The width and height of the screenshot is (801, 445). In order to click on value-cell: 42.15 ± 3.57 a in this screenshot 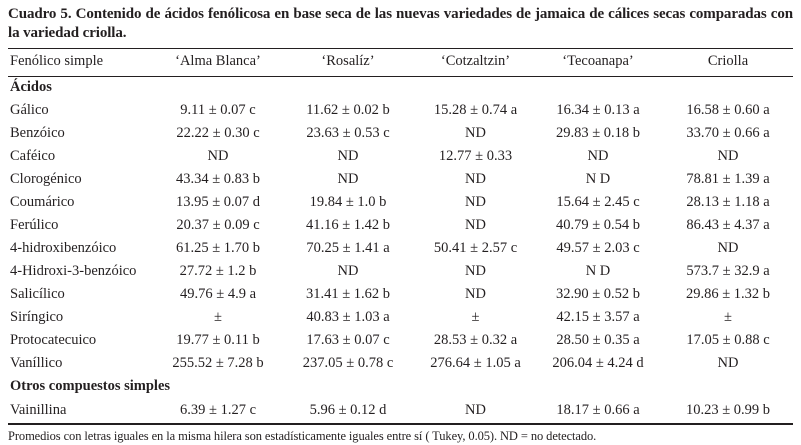, I will do `click(598, 317)`.